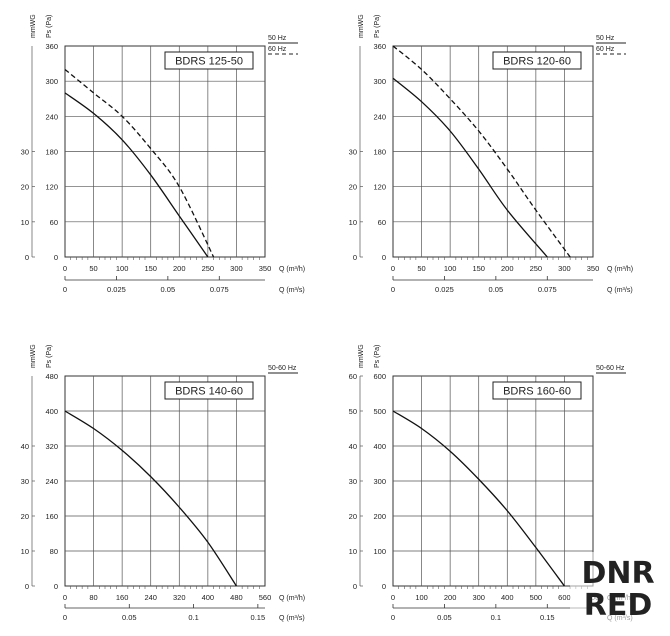 This screenshot has width=670, height=636. I want to click on x2-tick-label: 0.025, so click(444, 289).